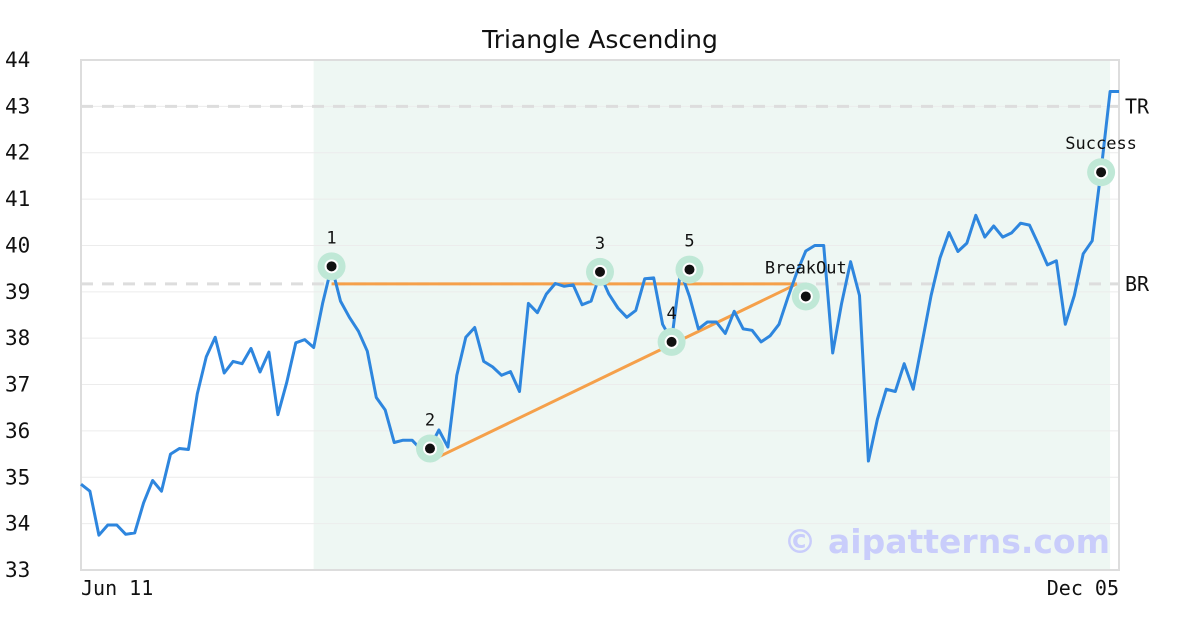 The height and width of the screenshot is (630, 1200). I want to click on y-tick-label: 43, so click(17, 106).